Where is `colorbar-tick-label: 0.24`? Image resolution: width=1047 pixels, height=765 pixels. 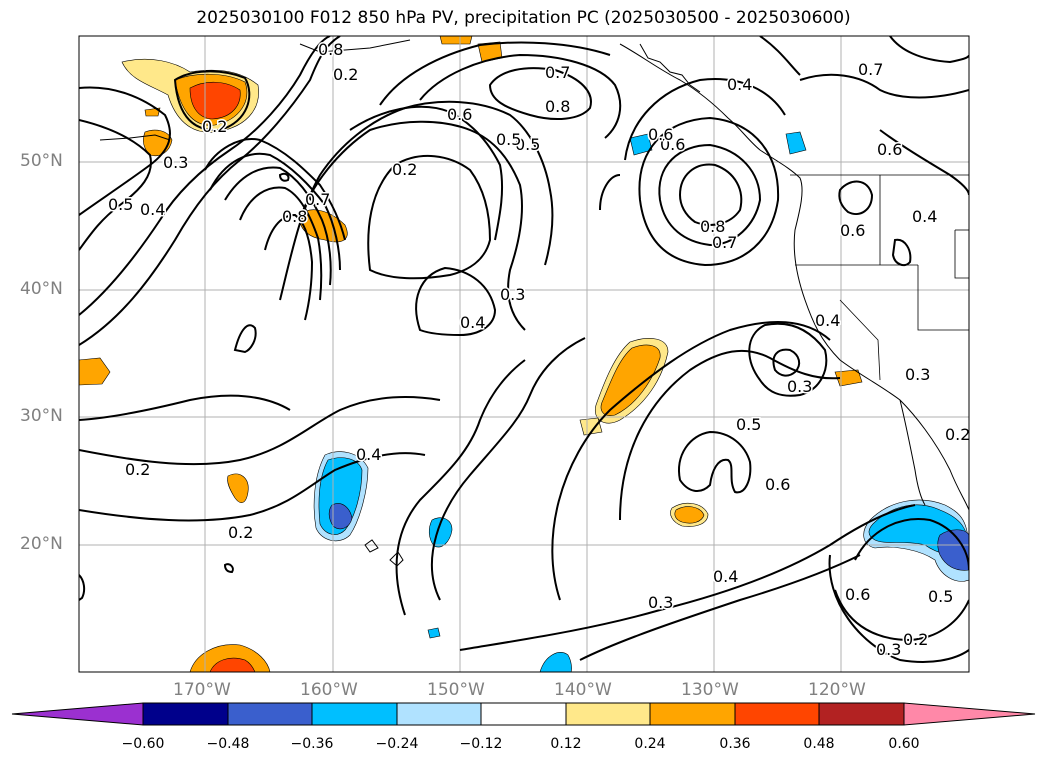
colorbar-tick-label: 0.24 is located at coordinates (650, 744).